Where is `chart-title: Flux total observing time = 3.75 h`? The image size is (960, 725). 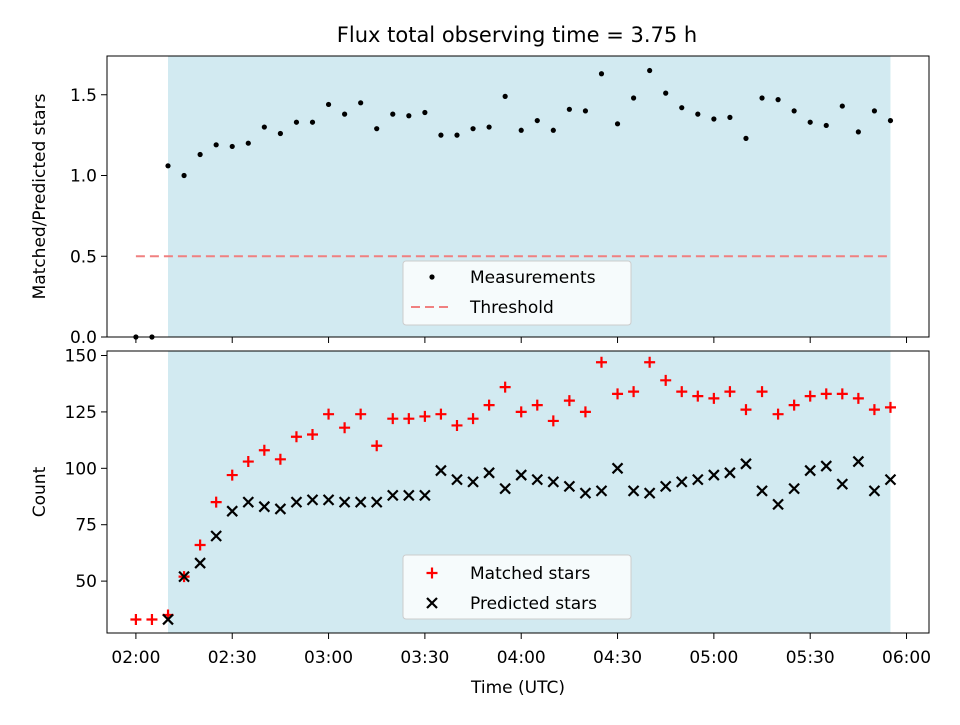 chart-title: Flux total observing time = 3.75 h is located at coordinates (517, 35).